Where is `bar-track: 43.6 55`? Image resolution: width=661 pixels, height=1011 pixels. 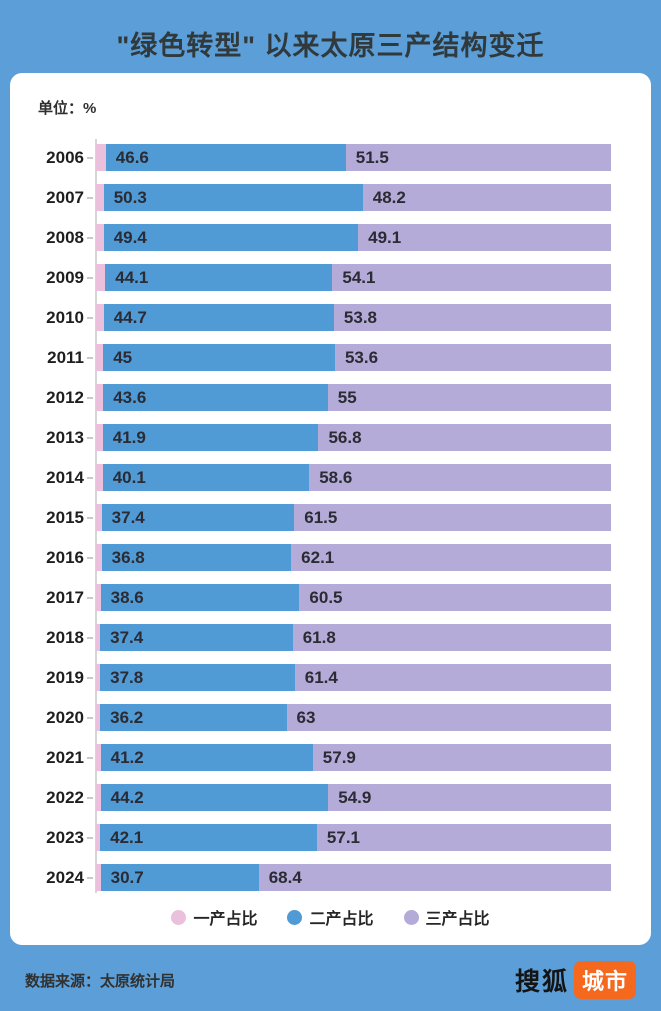 bar-track: 43.6 55 is located at coordinates (353, 397).